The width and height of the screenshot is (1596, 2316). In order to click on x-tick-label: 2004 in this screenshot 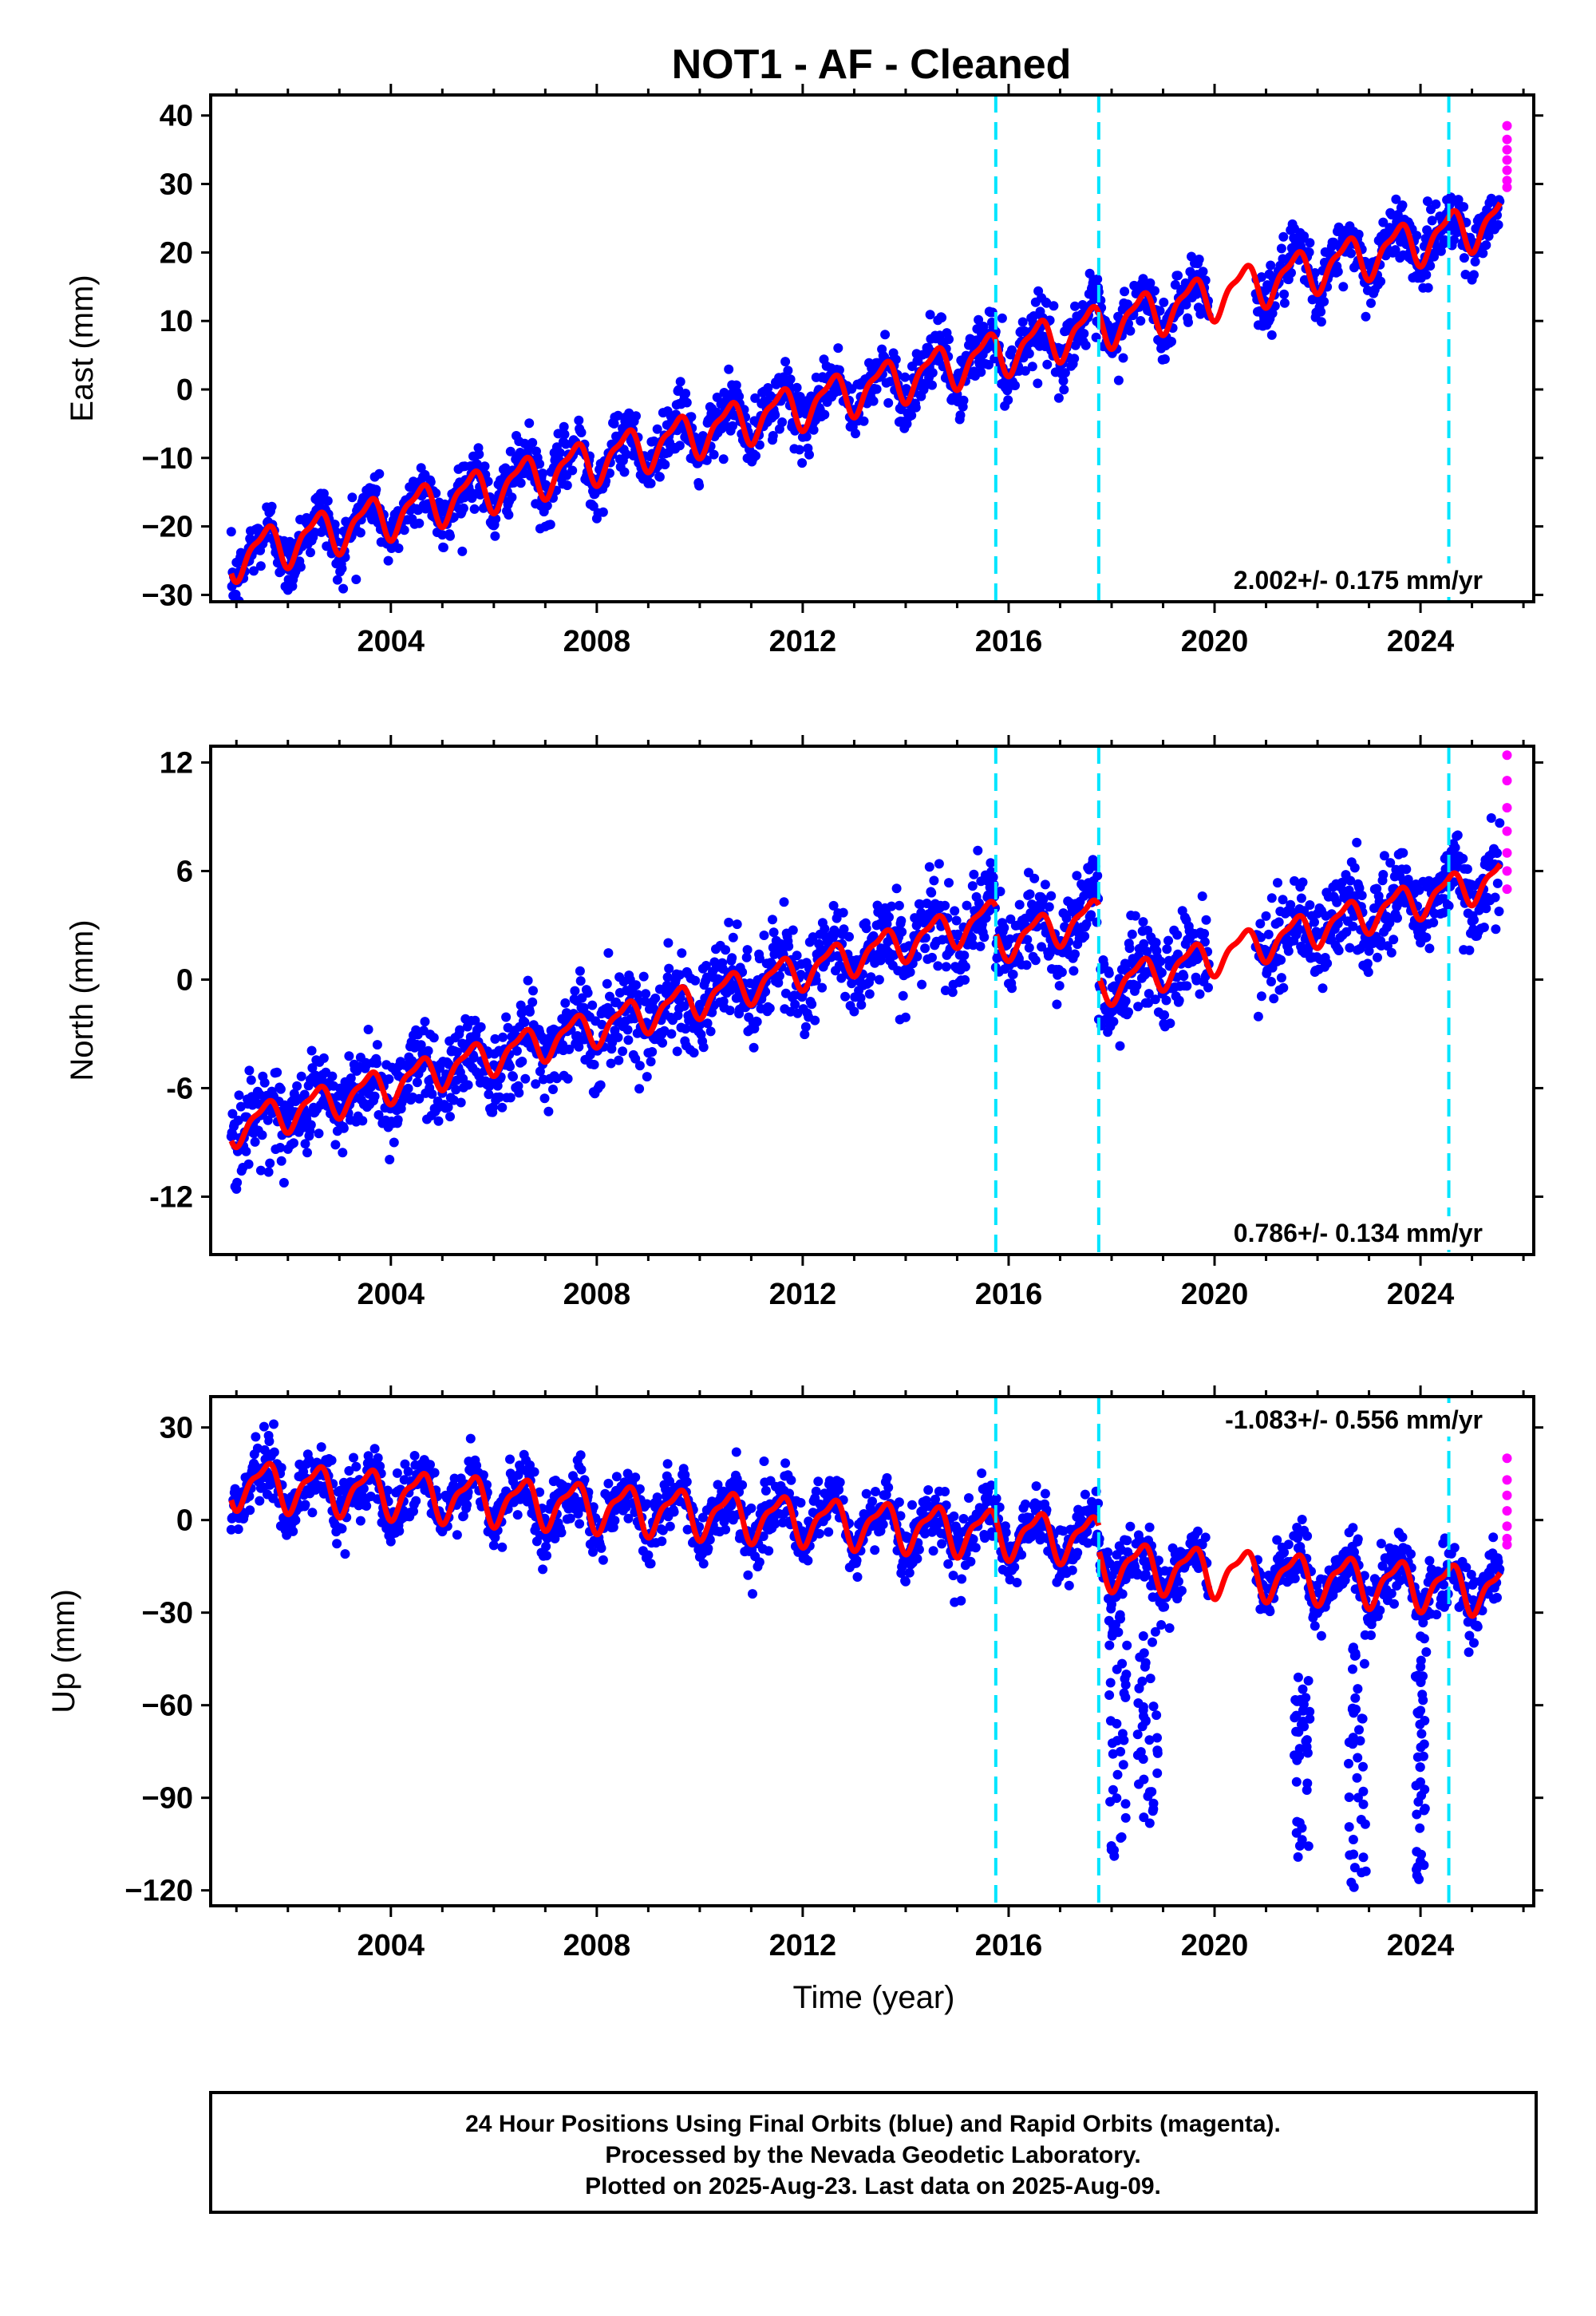, I will do `click(391, 1294)`.